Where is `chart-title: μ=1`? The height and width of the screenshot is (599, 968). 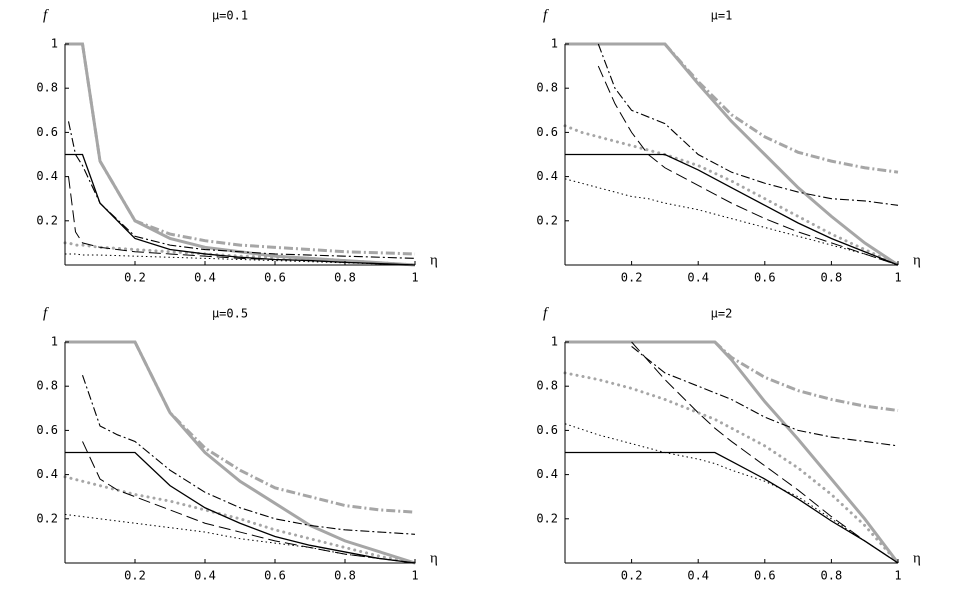
chart-title: μ=1 is located at coordinates (722, 16).